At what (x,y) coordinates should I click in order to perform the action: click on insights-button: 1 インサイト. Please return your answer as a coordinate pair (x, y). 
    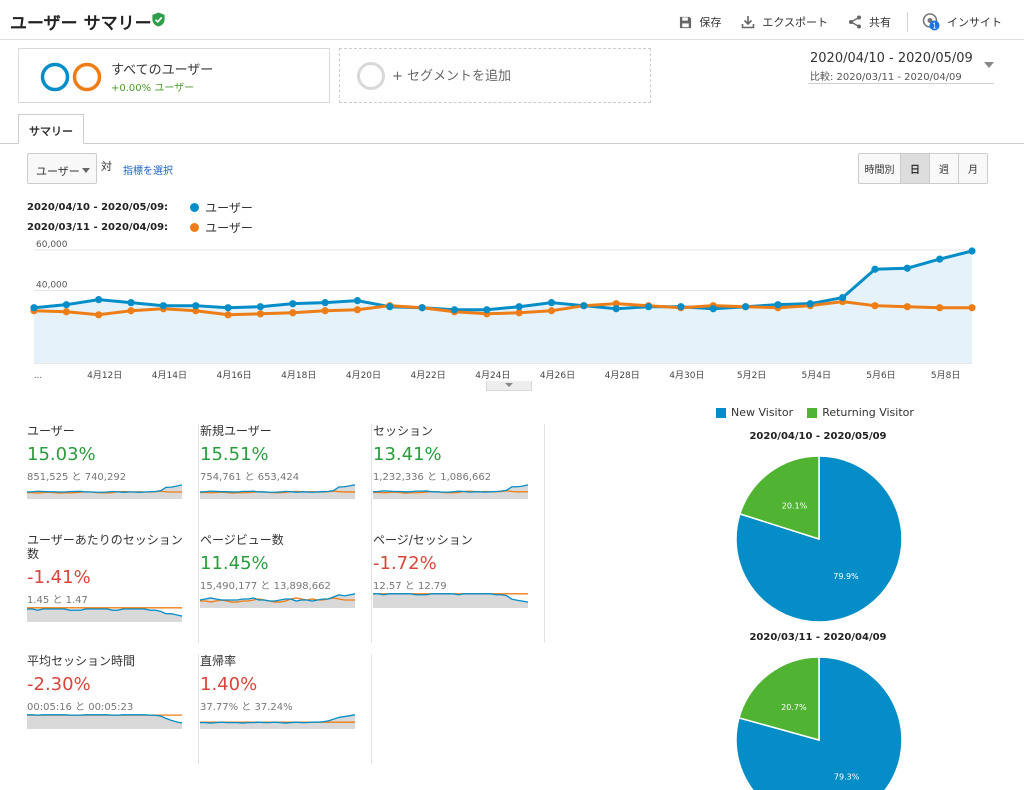
    Looking at the image, I should click on (962, 22).